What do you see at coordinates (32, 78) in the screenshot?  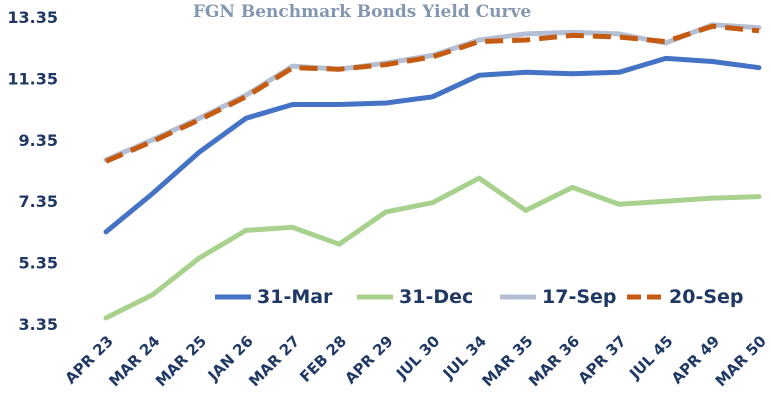 I see `y-tick-label: 11.35` at bounding box center [32, 78].